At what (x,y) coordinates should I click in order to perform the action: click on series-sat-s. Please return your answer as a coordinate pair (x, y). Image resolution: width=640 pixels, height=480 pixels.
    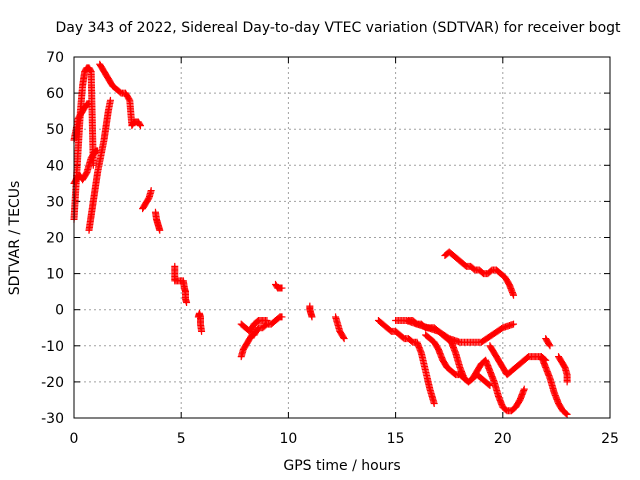
    Looking at the image, I should click on (479, 273).